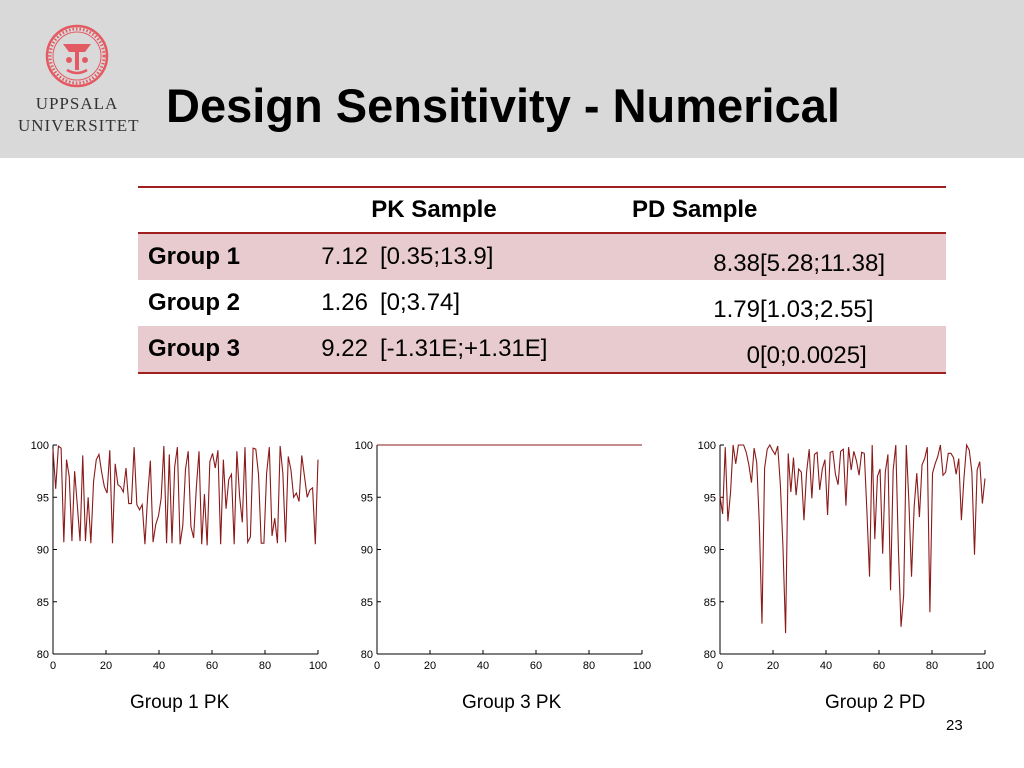 This screenshot has height=768, width=1024. Describe the element at coordinates (512, 702) in the screenshot. I see `chart-caption: Group 3 PK` at that location.